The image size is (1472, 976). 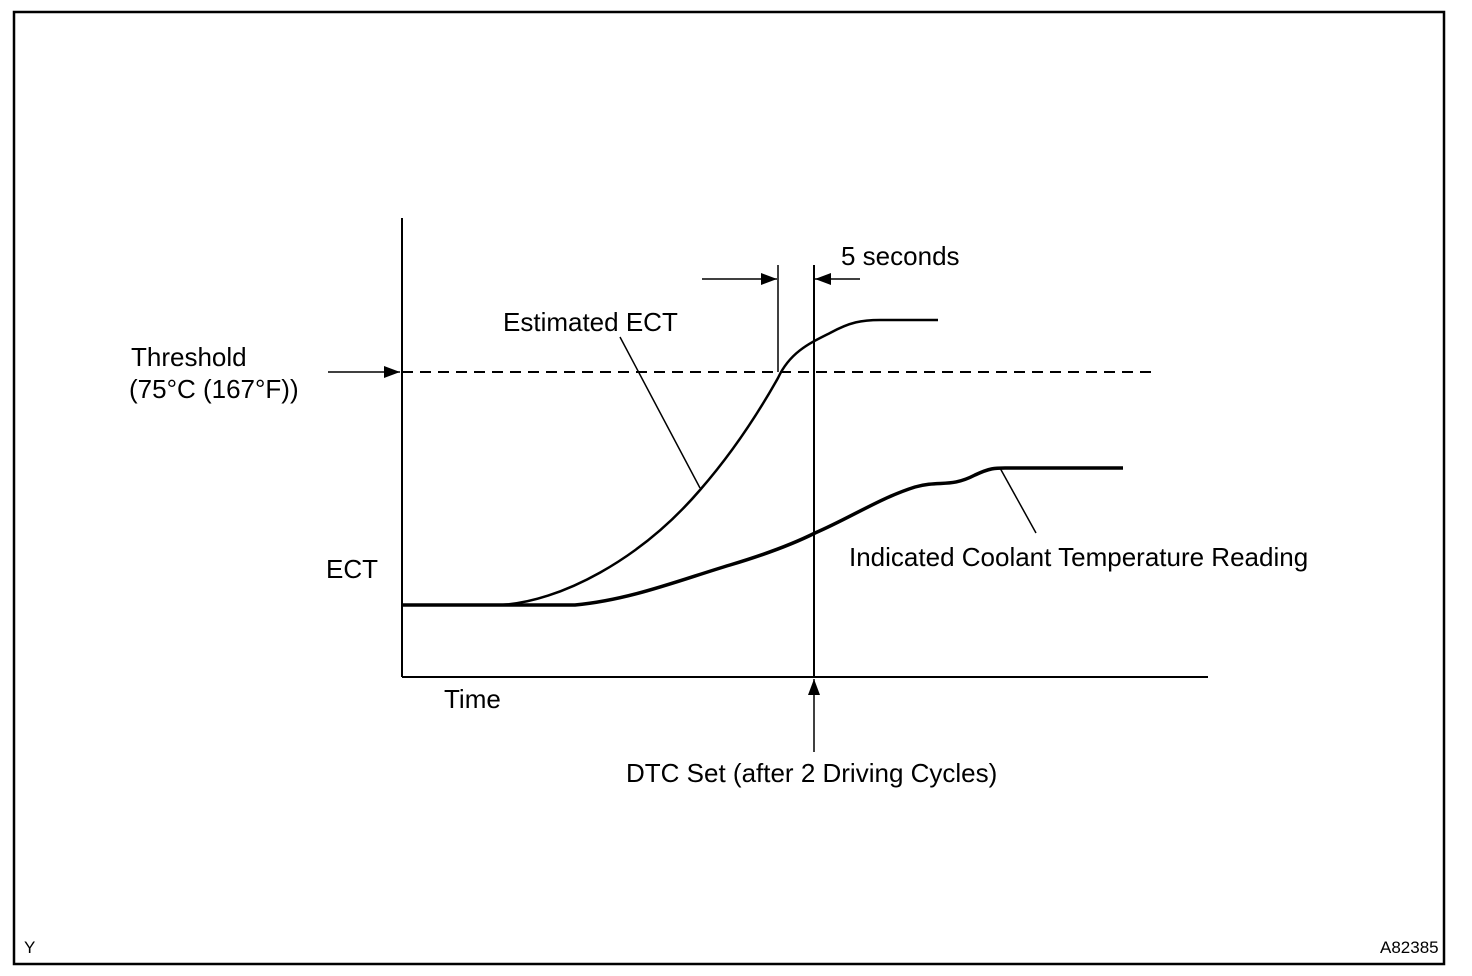 What do you see at coordinates (1078, 557) in the screenshot?
I see `indicated-reading-label: Indicated Coolant Temperature Reading` at bounding box center [1078, 557].